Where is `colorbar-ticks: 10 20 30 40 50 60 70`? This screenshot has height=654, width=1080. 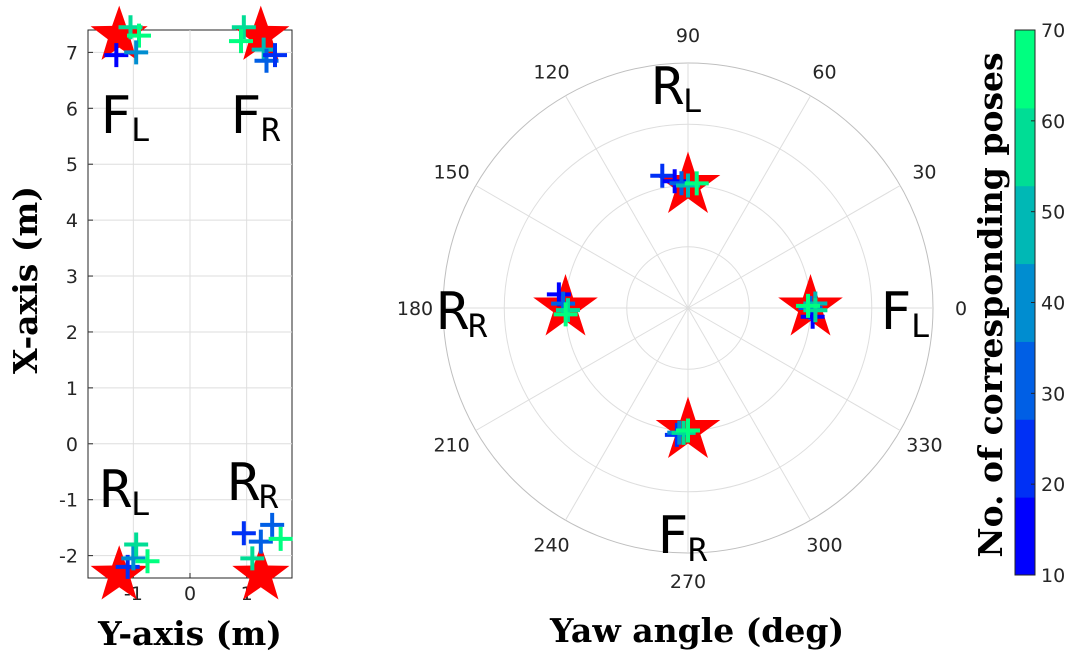 colorbar-ticks: 10 20 30 40 50 60 70 is located at coordinates (1048, 303).